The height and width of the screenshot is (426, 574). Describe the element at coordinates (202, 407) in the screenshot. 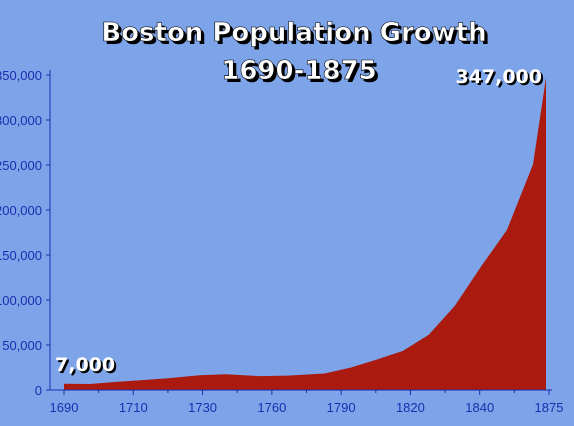

I see `x-tick-label: 1730` at that location.